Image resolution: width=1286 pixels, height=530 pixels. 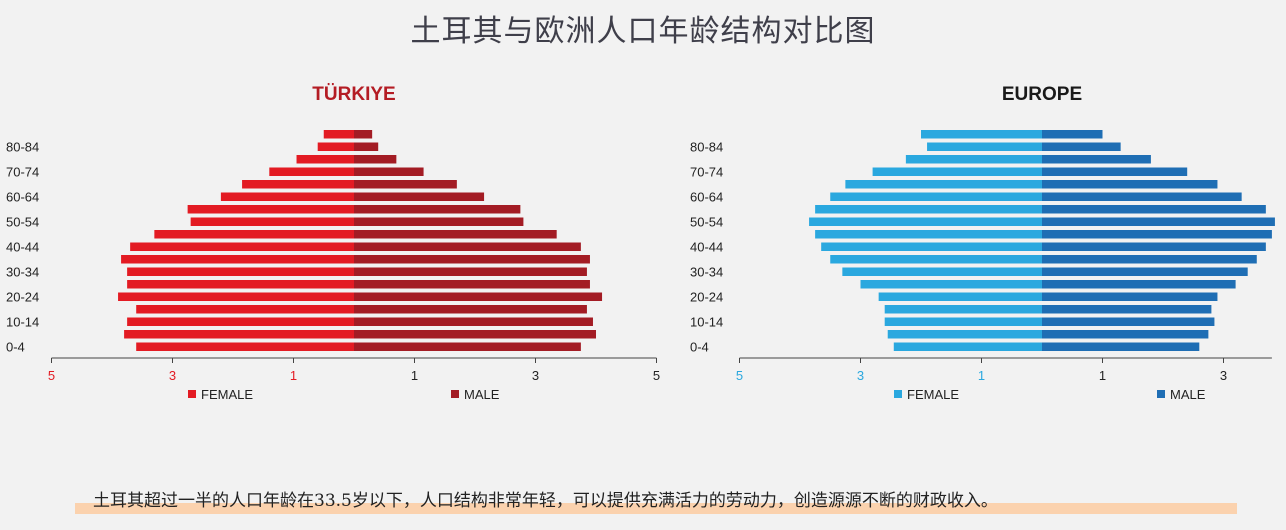 I want to click on age-label-60-64: 60-64, so click(x=22, y=196).